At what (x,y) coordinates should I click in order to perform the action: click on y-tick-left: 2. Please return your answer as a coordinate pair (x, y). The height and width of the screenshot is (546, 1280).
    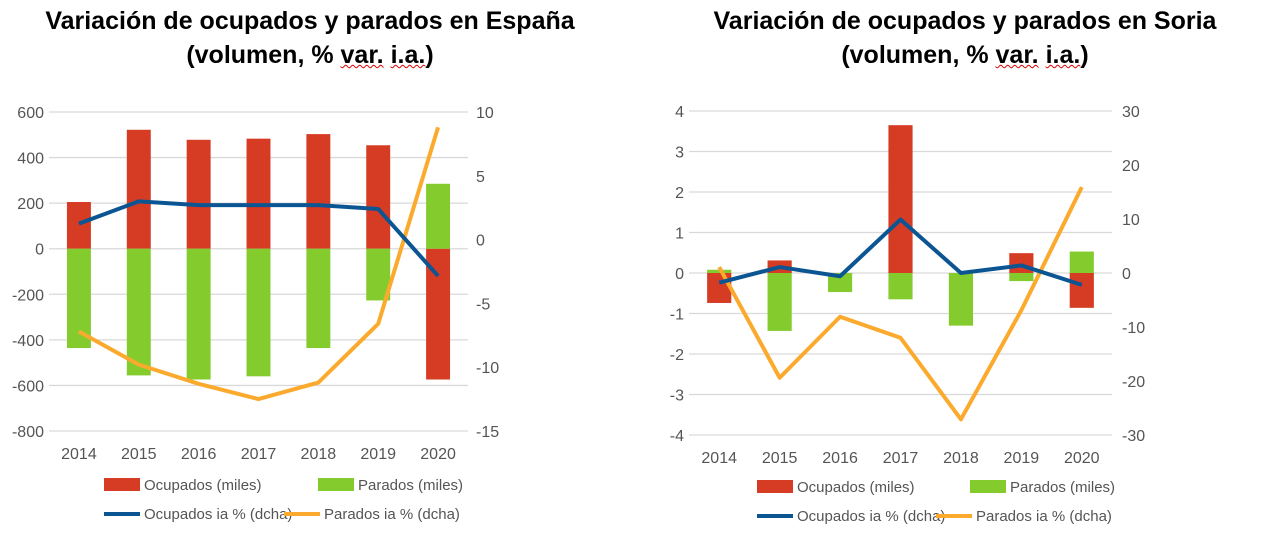
    Looking at the image, I should click on (679, 193).